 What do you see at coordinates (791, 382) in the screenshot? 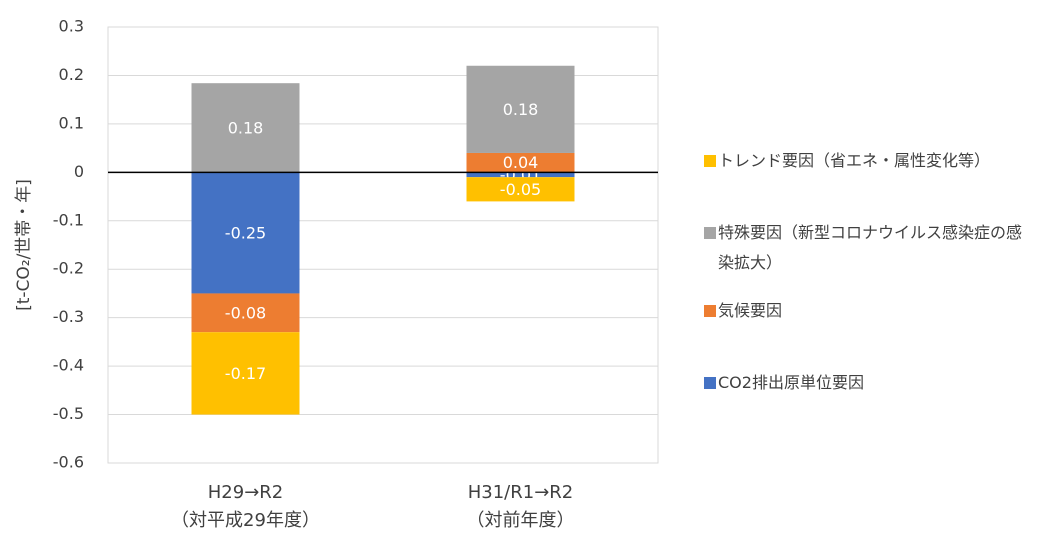
I see `legend-label: CO2排出原単位要因` at bounding box center [791, 382].